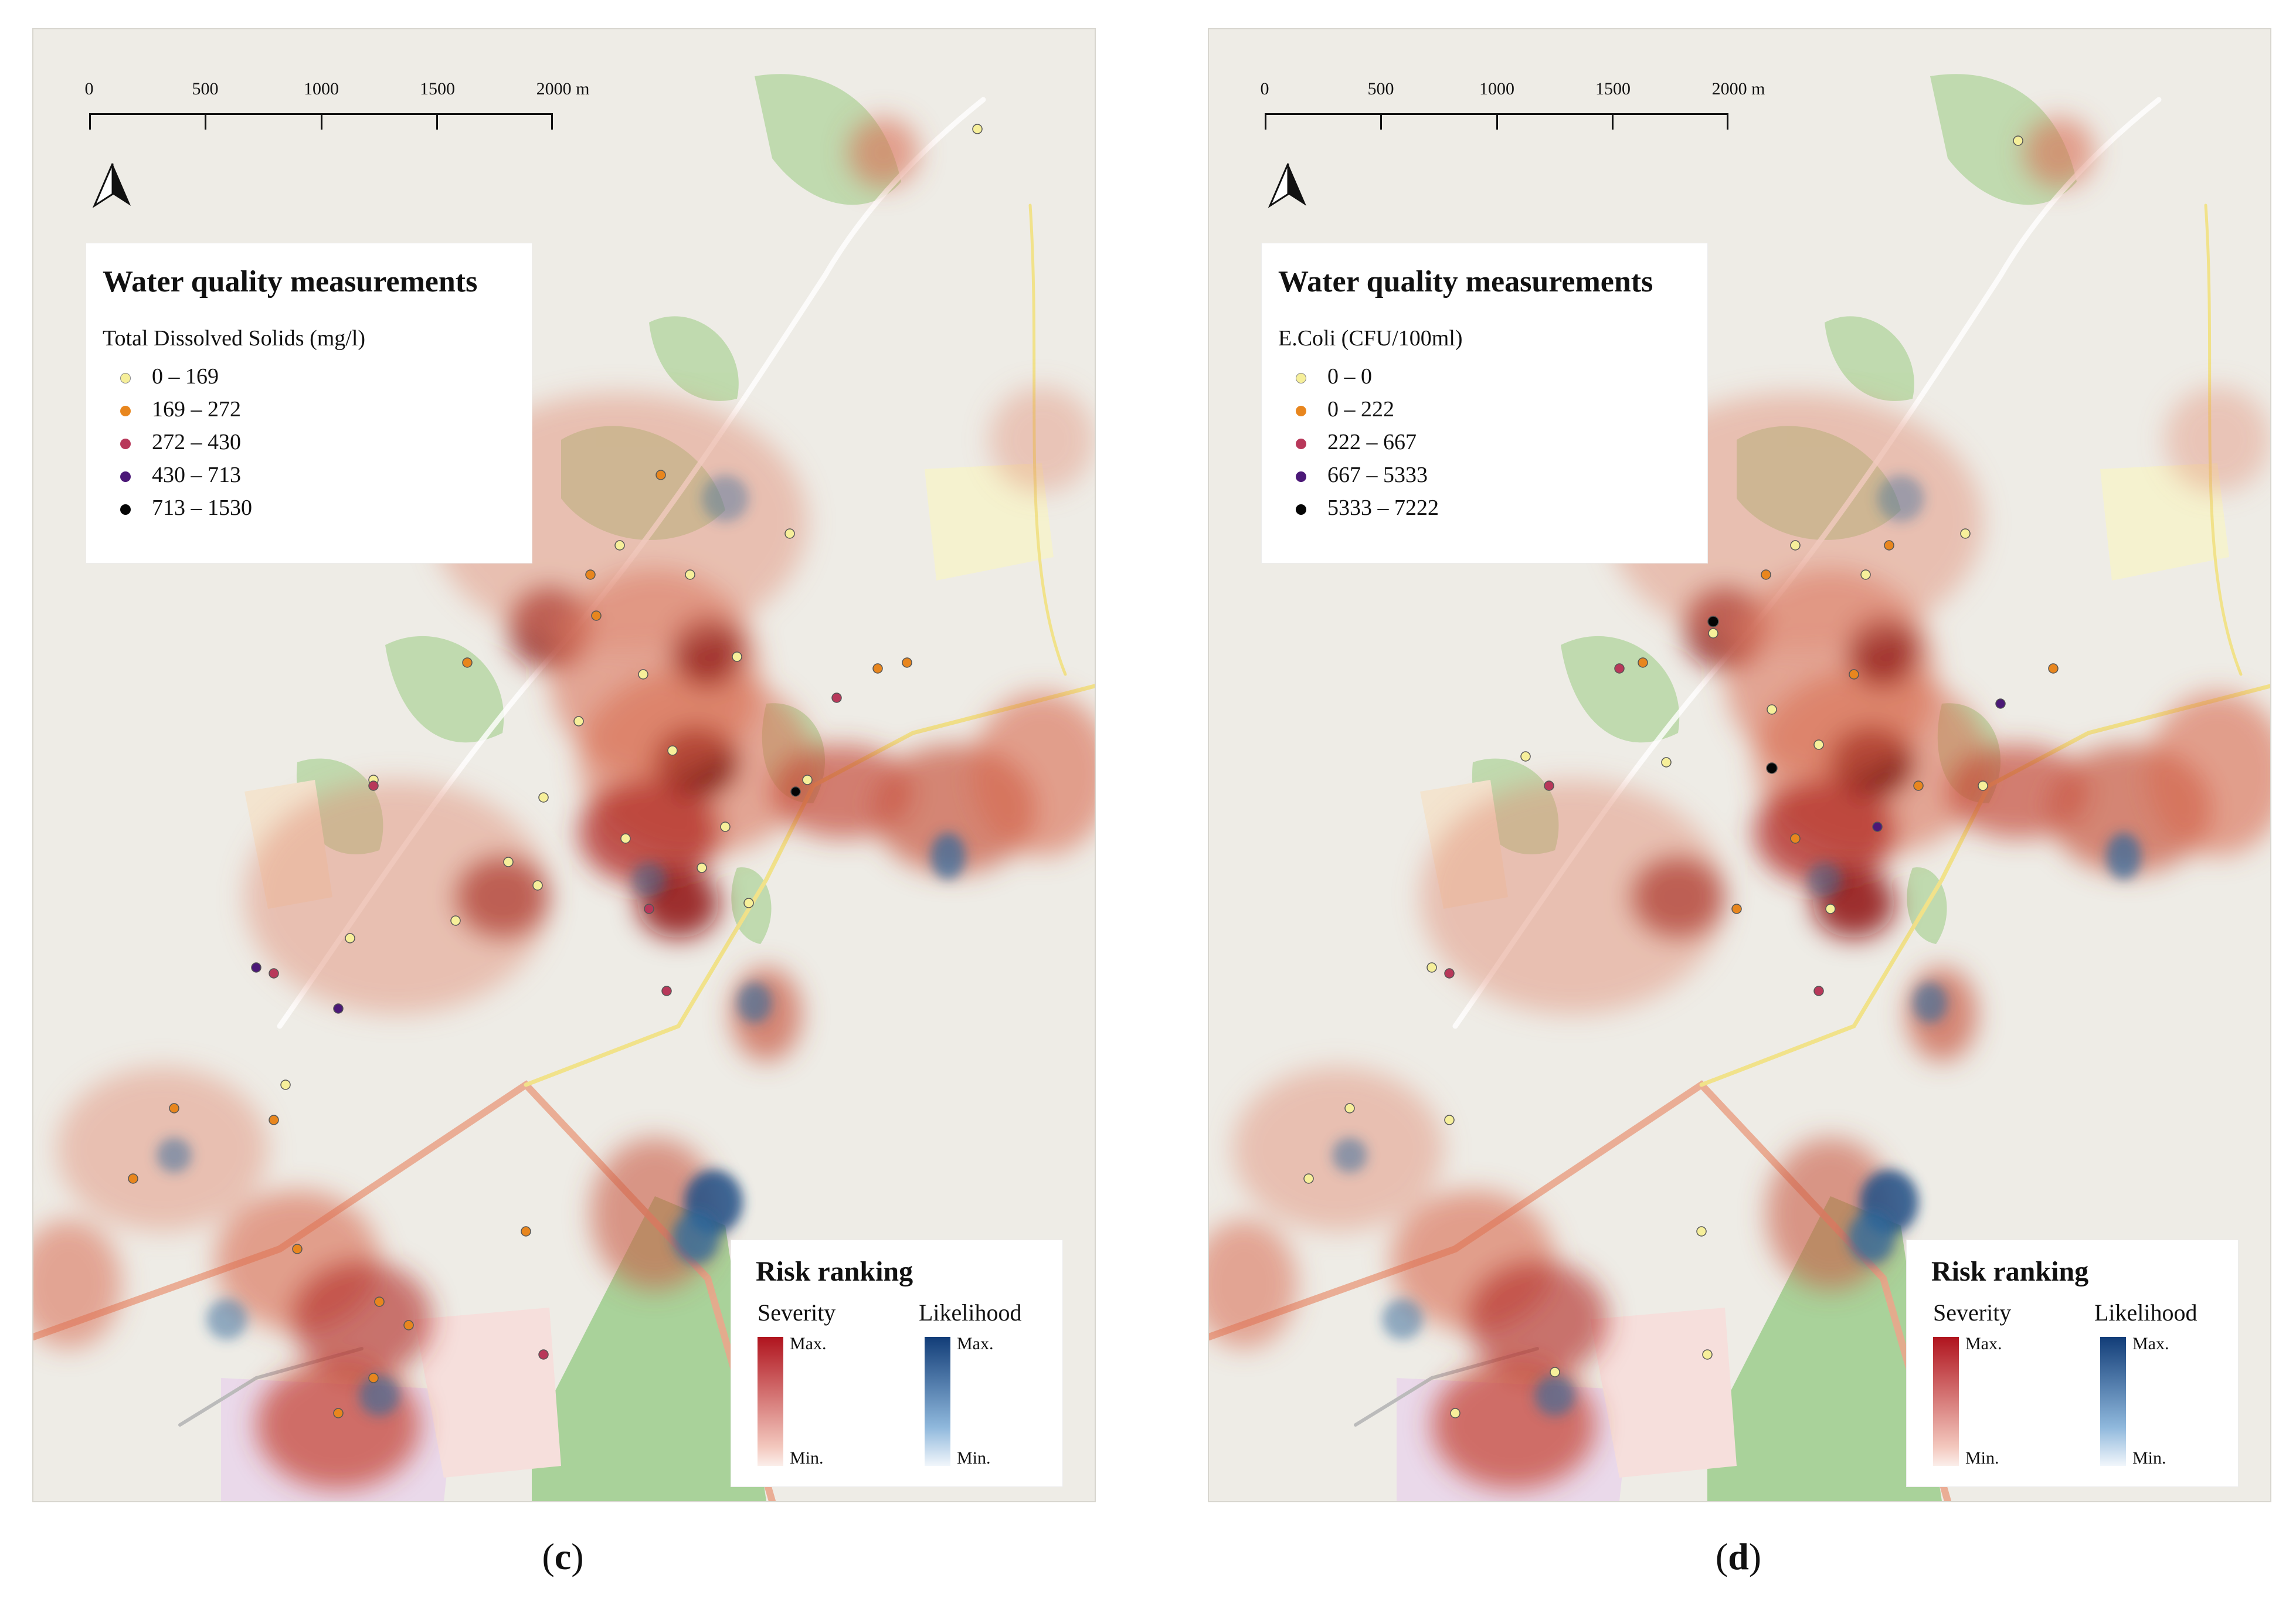 This screenshot has height=1609, width=2296. I want to click on panel-caption-letter: d, so click(1739, 1557).